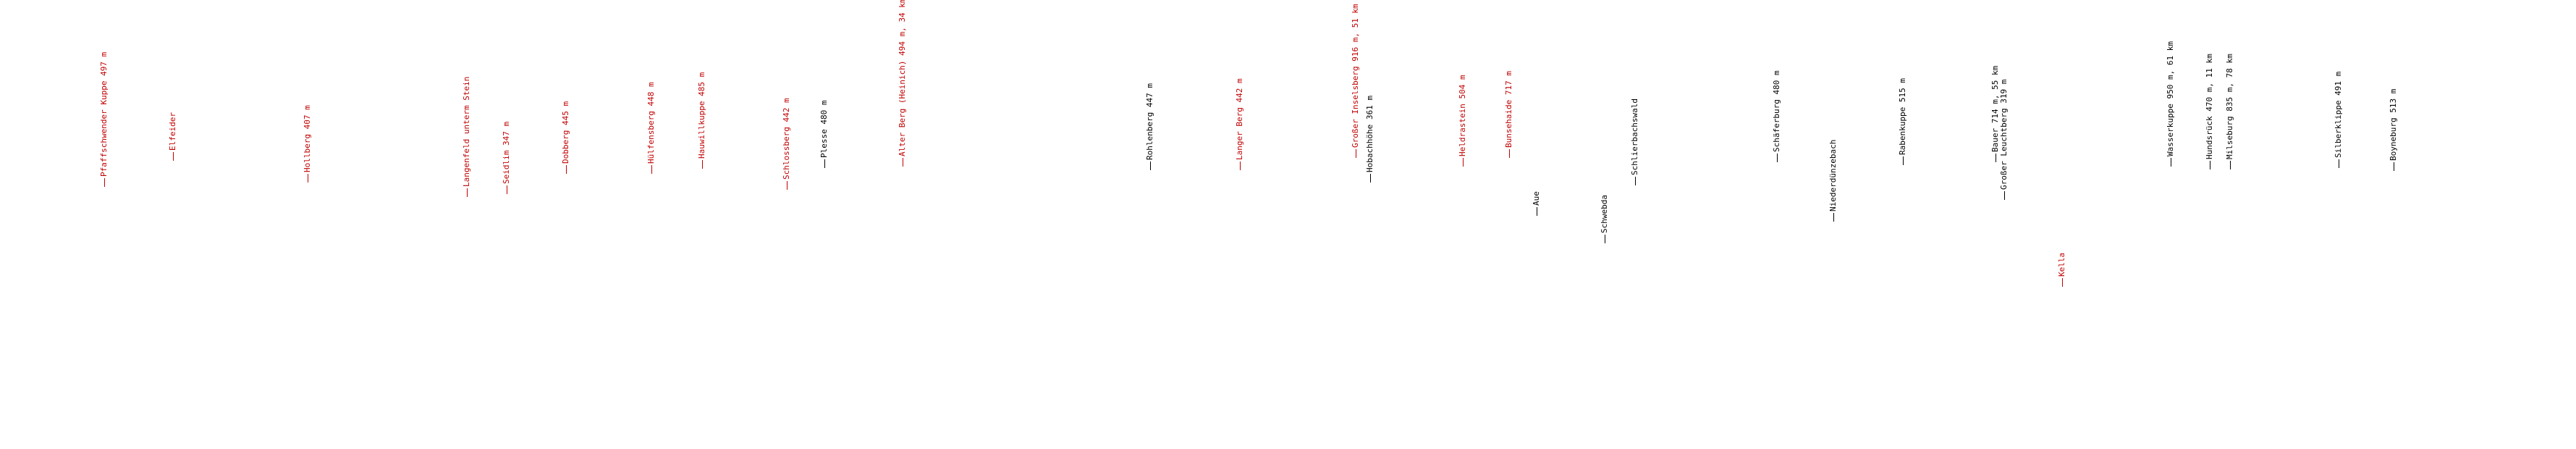 The width and height of the screenshot is (2576, 449). I want to click on peak-label-text: Hundsrück 470 m, 11 km, so click(2209, 106).